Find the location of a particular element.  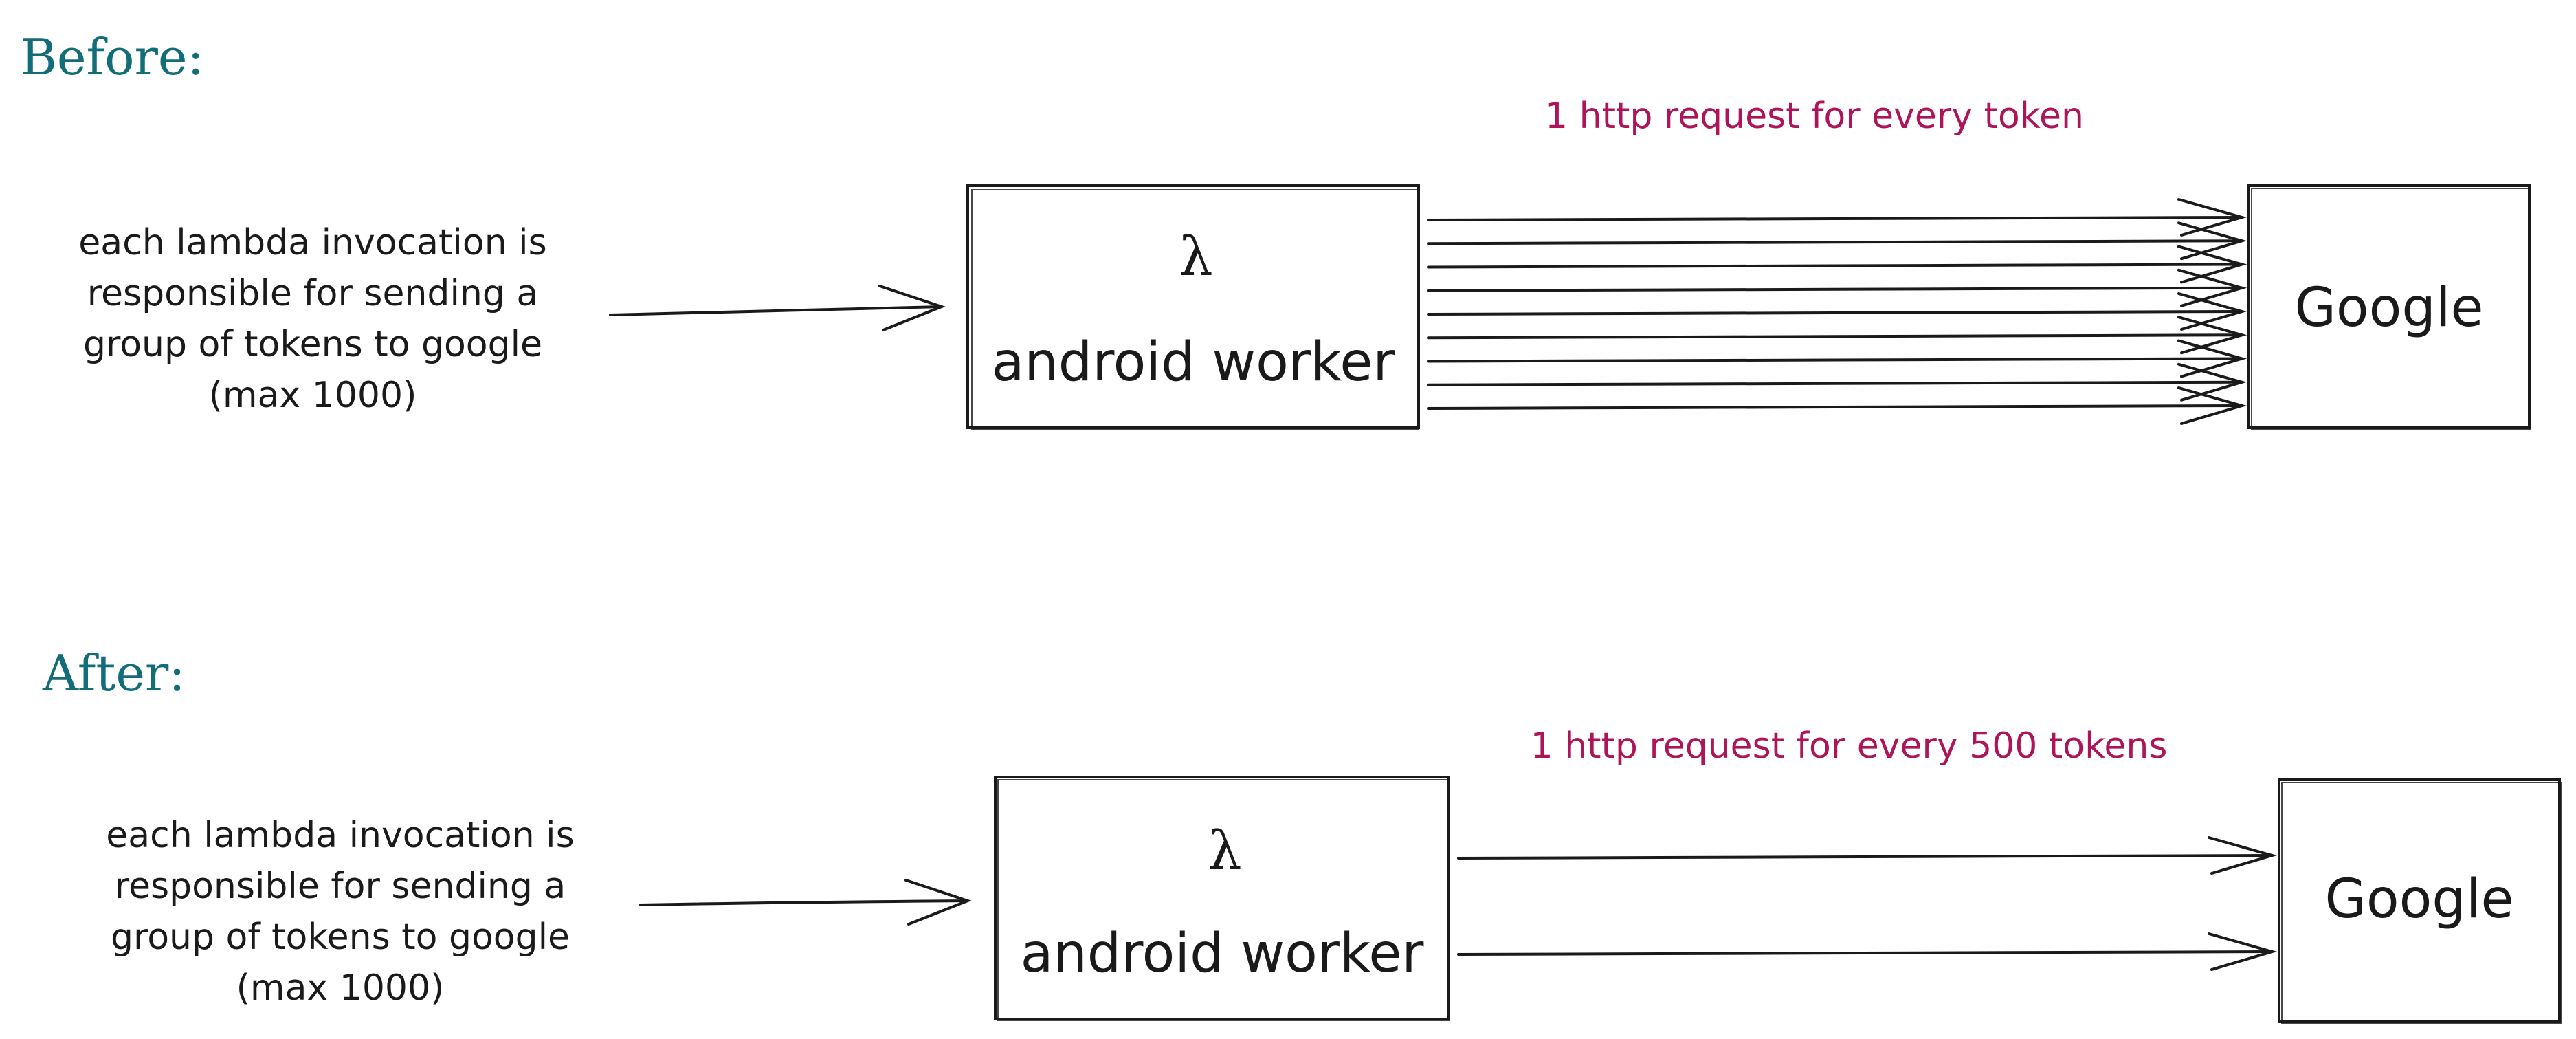

after-google-label: Google is located at coordinates (2418, 899).